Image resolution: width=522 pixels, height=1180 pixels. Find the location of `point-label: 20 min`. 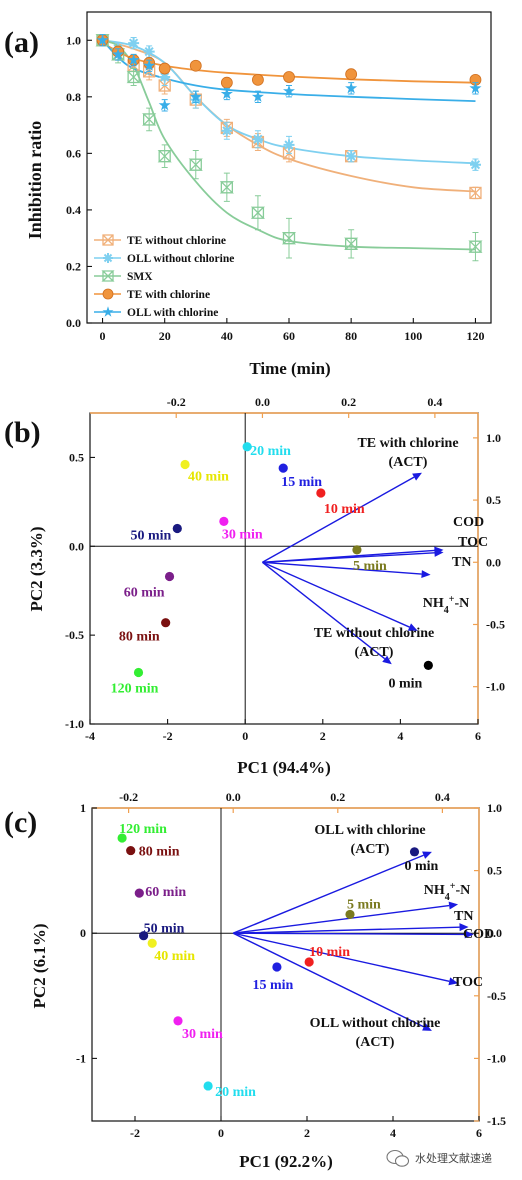

point-label: 20 min is located at coordinates (235, 1092).